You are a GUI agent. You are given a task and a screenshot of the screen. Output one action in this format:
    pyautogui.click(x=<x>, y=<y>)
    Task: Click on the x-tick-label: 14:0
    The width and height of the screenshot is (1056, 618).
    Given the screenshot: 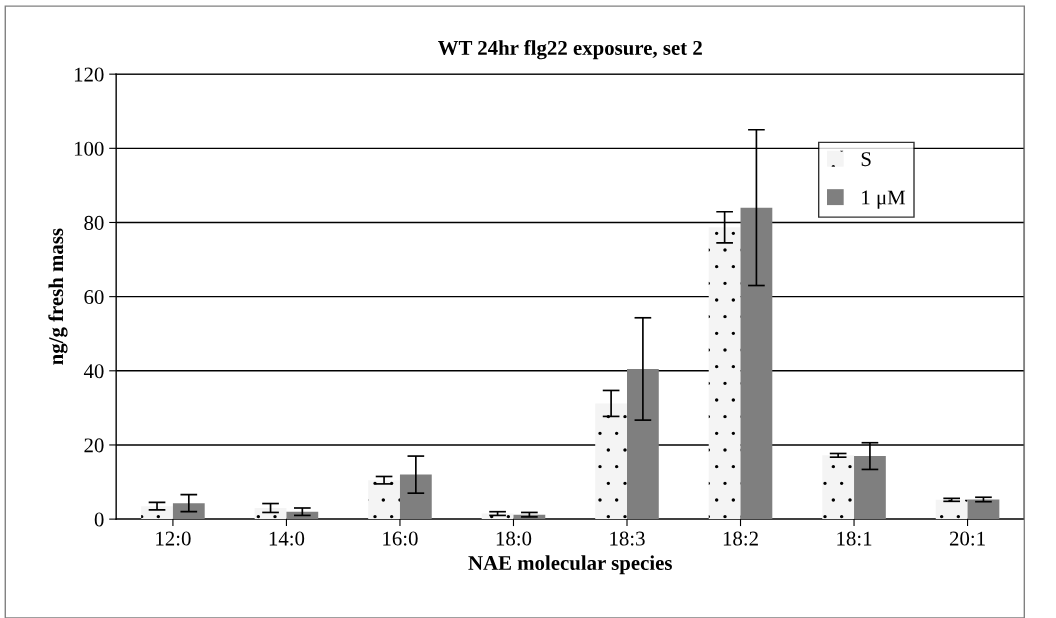 What is the action you would take?
    pyautogui.click(x=287, y=538)
    